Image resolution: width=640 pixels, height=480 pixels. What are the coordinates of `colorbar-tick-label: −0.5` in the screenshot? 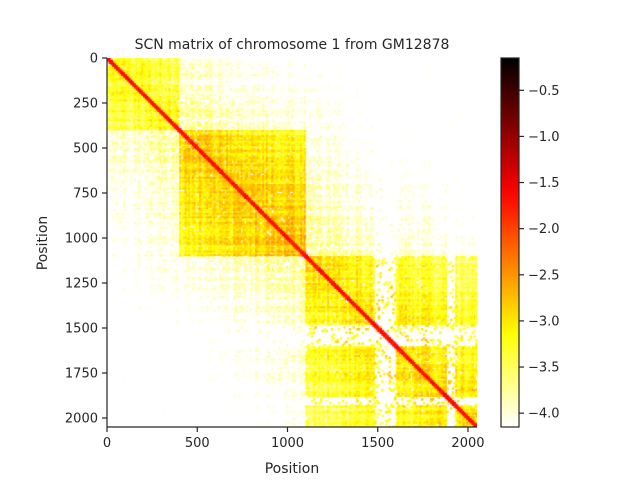 It's located at (544, 91).